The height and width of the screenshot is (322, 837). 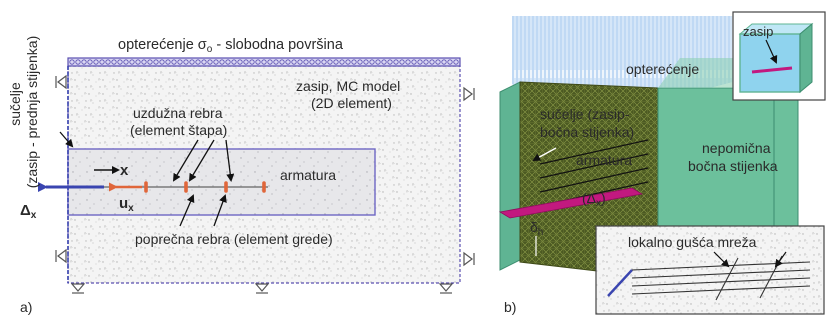 What do you see at coordinates (351, 103) in the screenshot?
I see `backfill-label-line2: (2D element)` at bounding box center [351, 103].